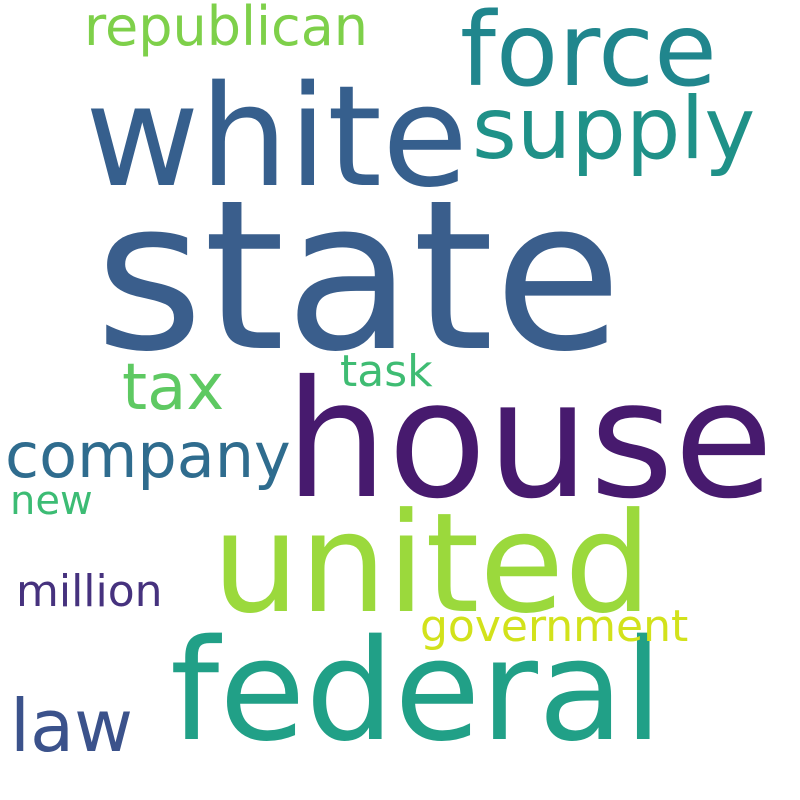 This screenshot has width=800, height=800. What do you see at coordinates (72, 726) in the screenshot?
I see `word-law: law` at bounding box center [72, 726].